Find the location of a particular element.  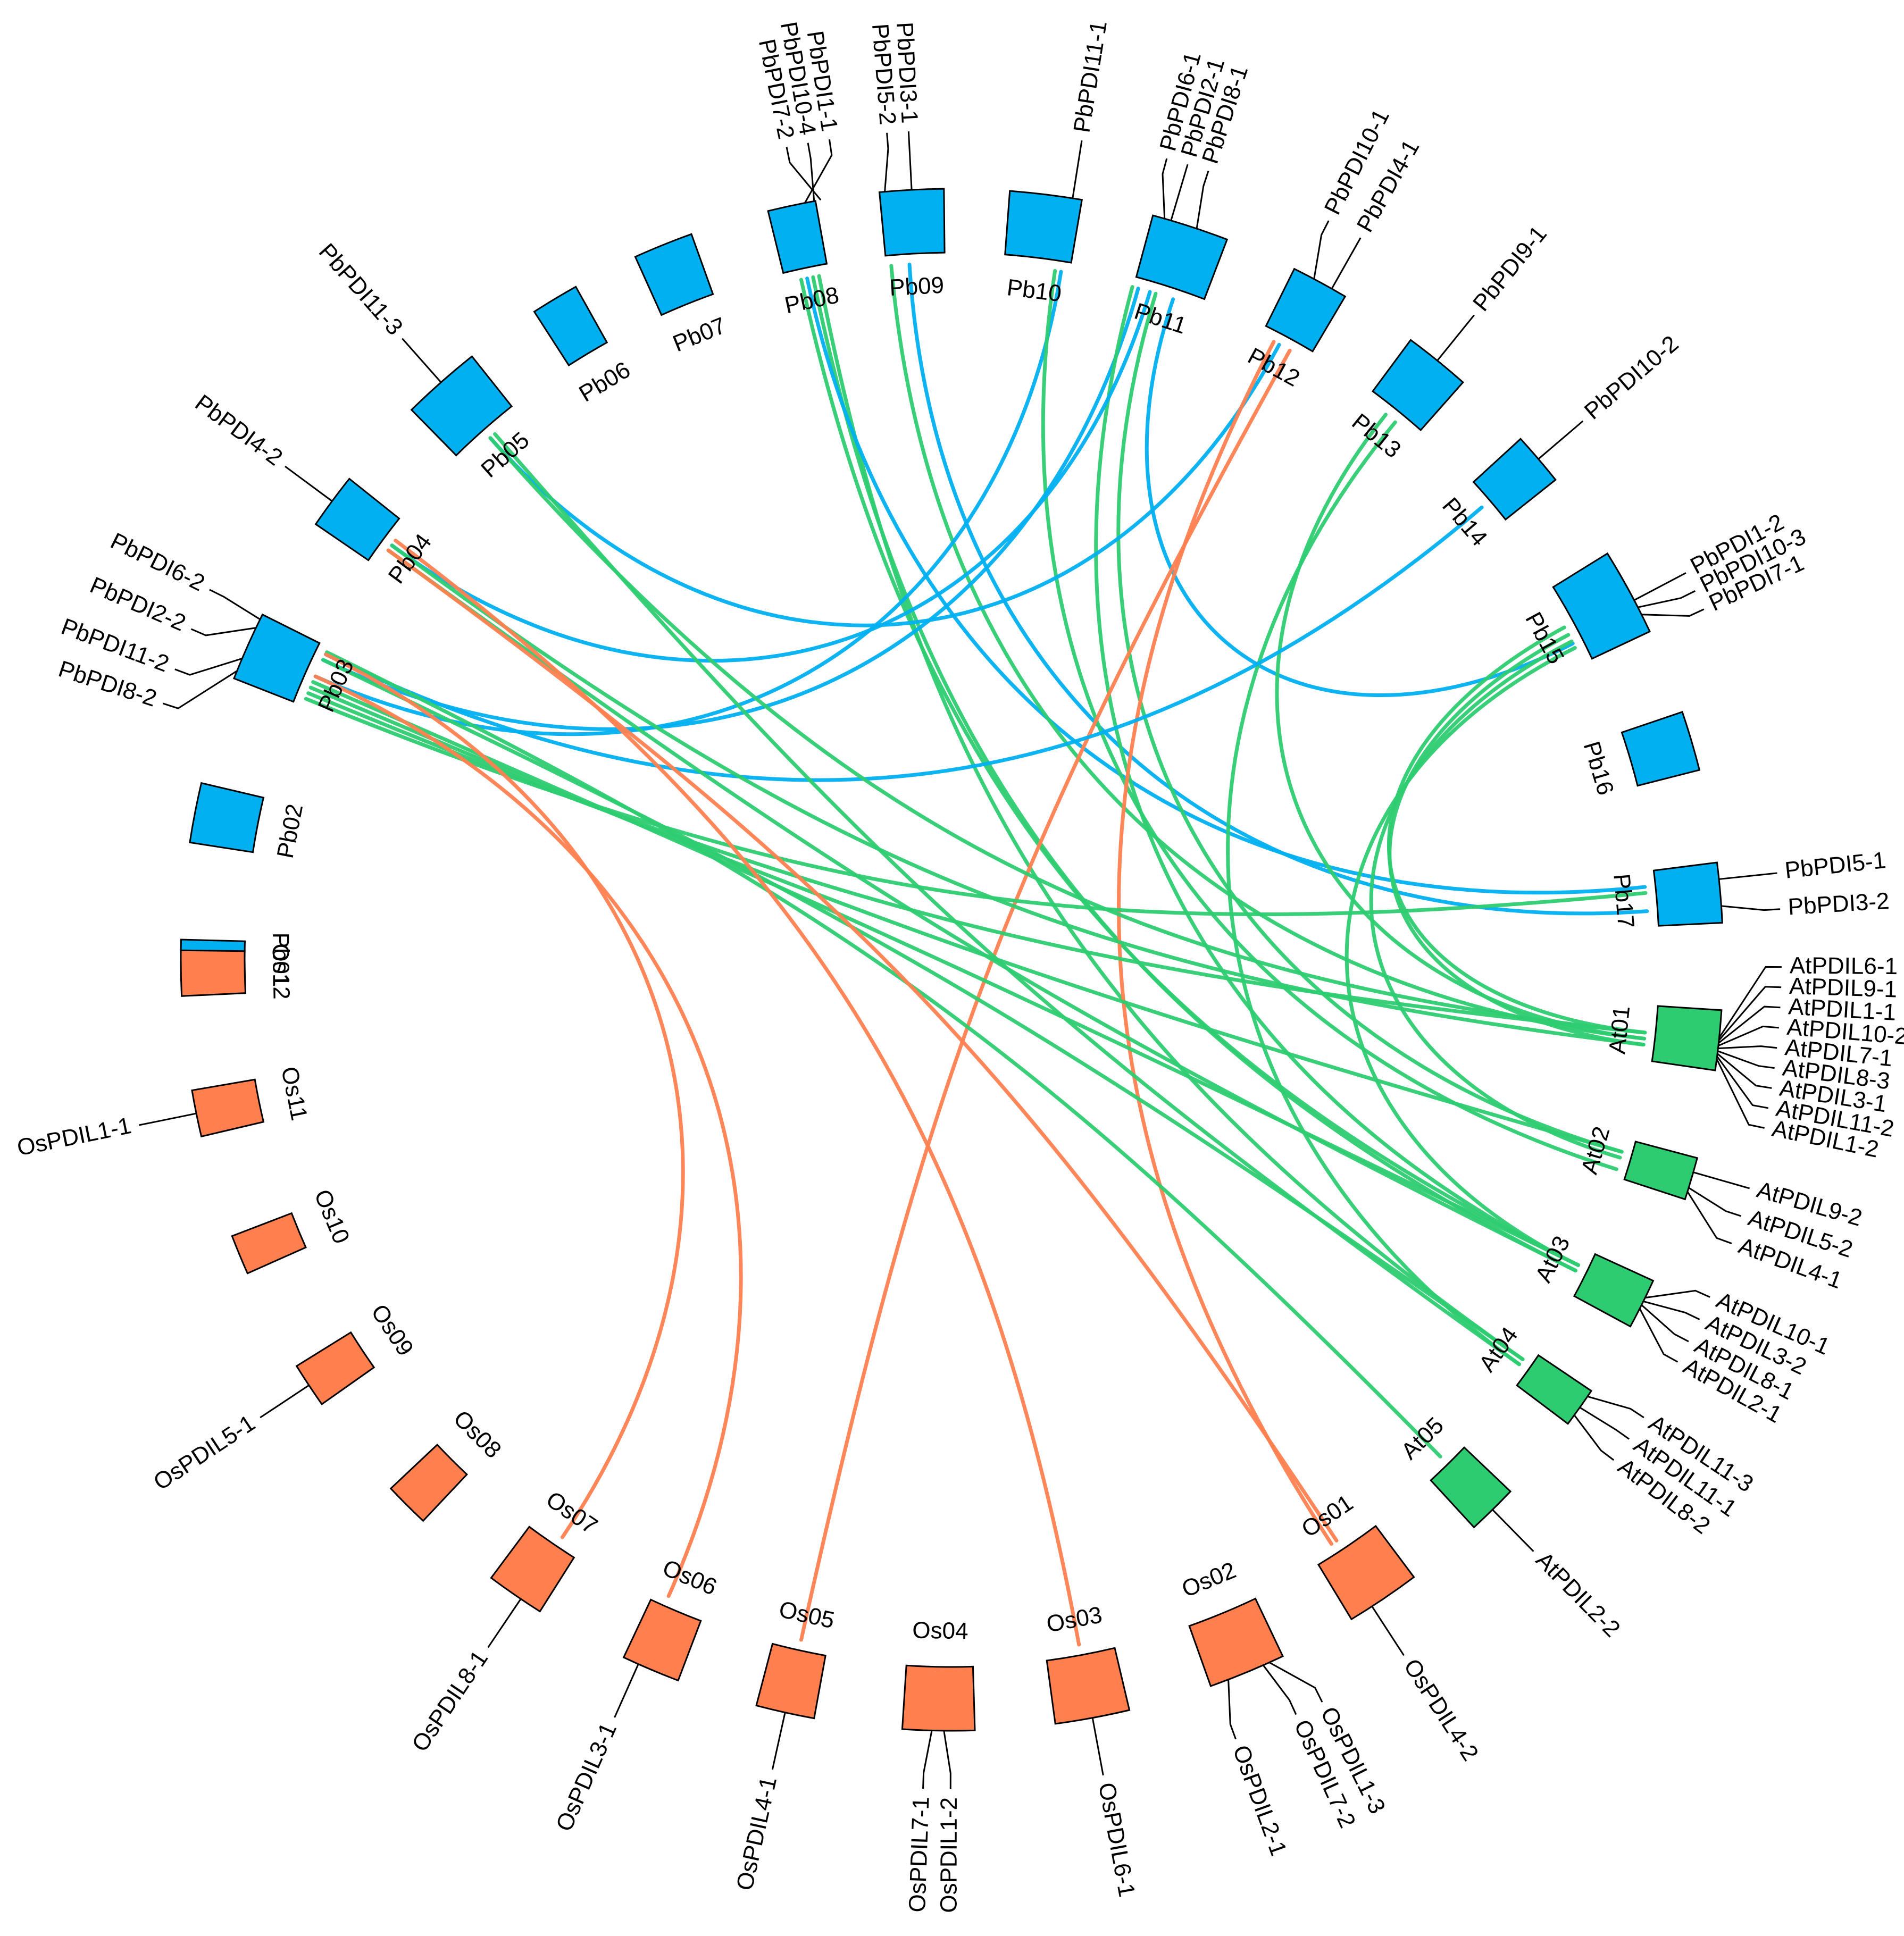

chromosome-pb16 is located at coordinates (1661, 749).